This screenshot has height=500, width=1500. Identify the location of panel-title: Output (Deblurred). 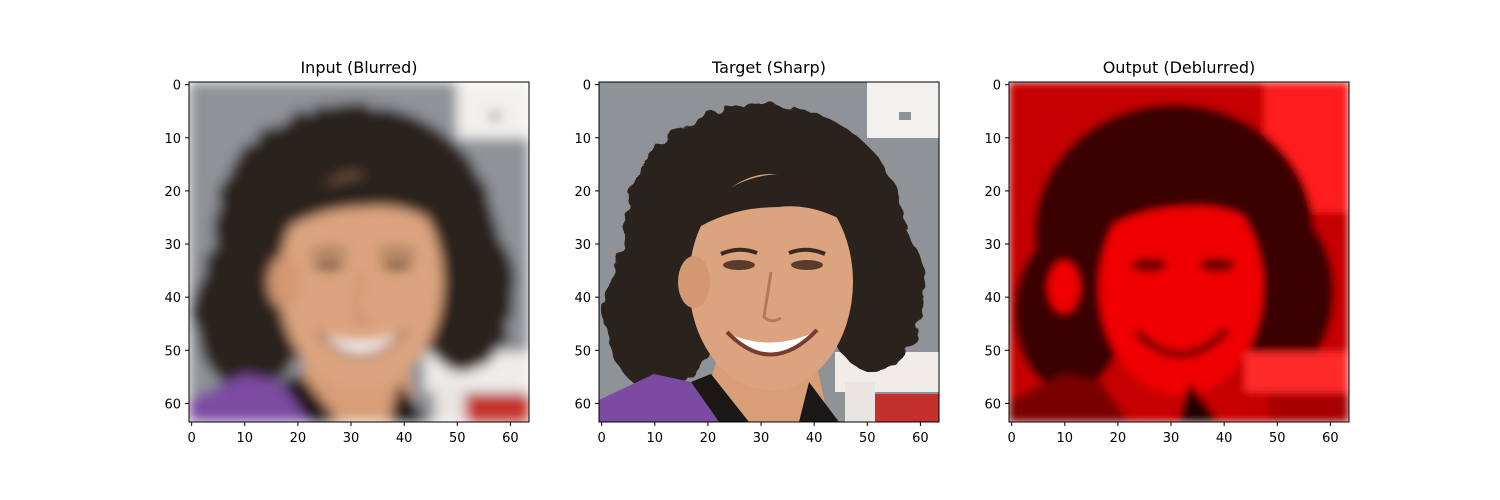
(1179, 67).